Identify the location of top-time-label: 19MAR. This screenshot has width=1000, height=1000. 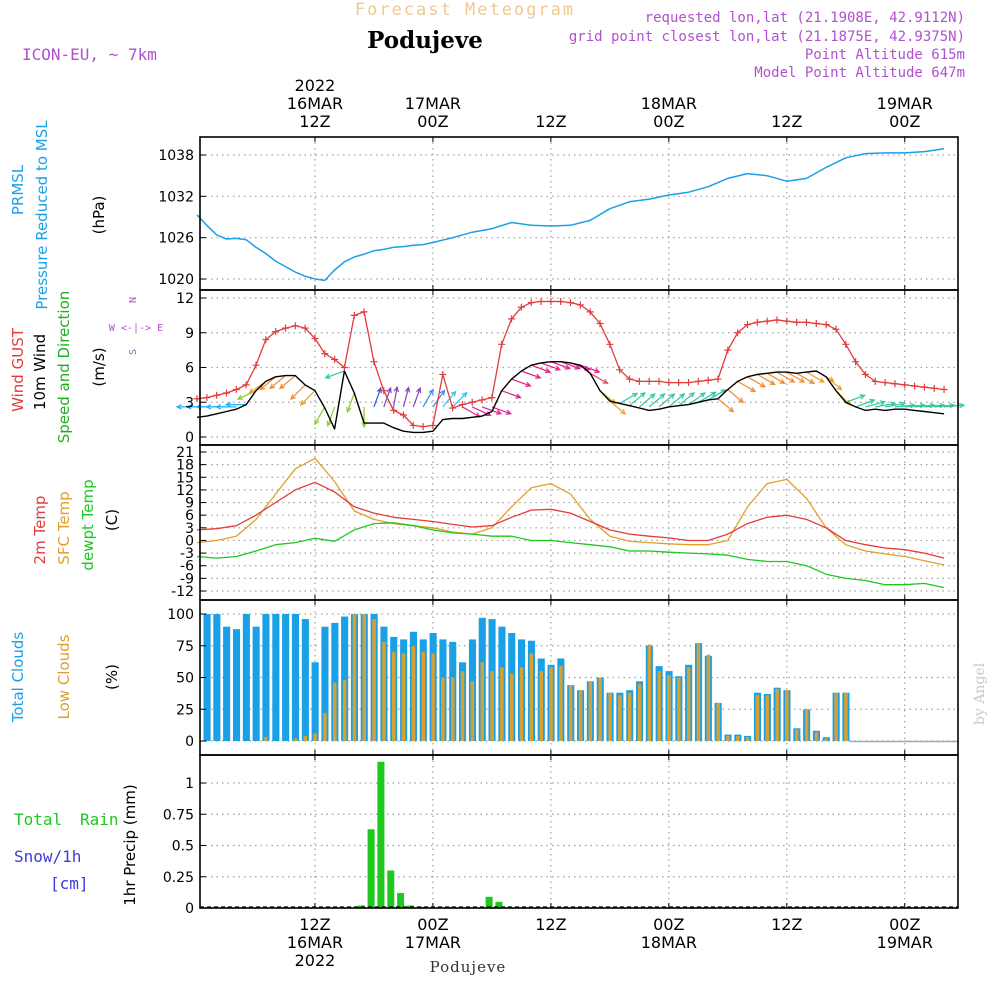
(905, 103).